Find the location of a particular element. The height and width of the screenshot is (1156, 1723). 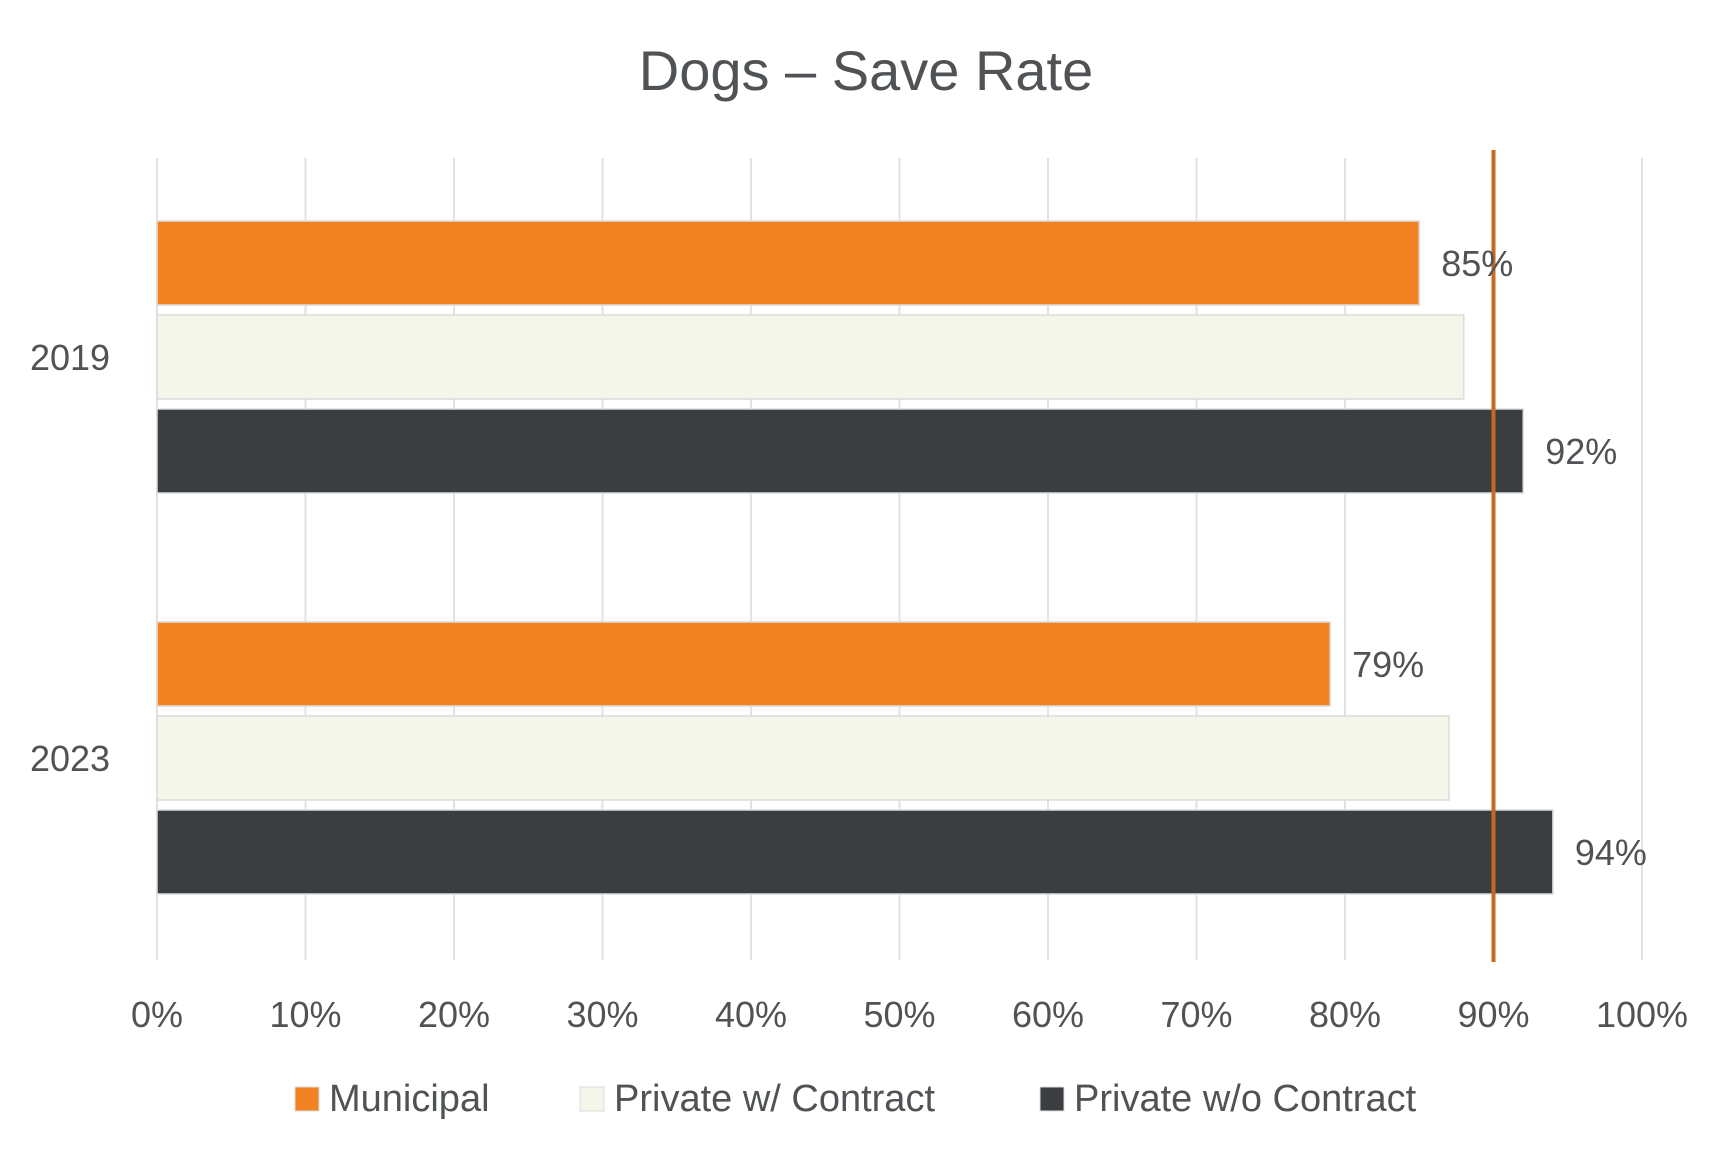

category-label: 2019 is located at coordinates (70, 357).